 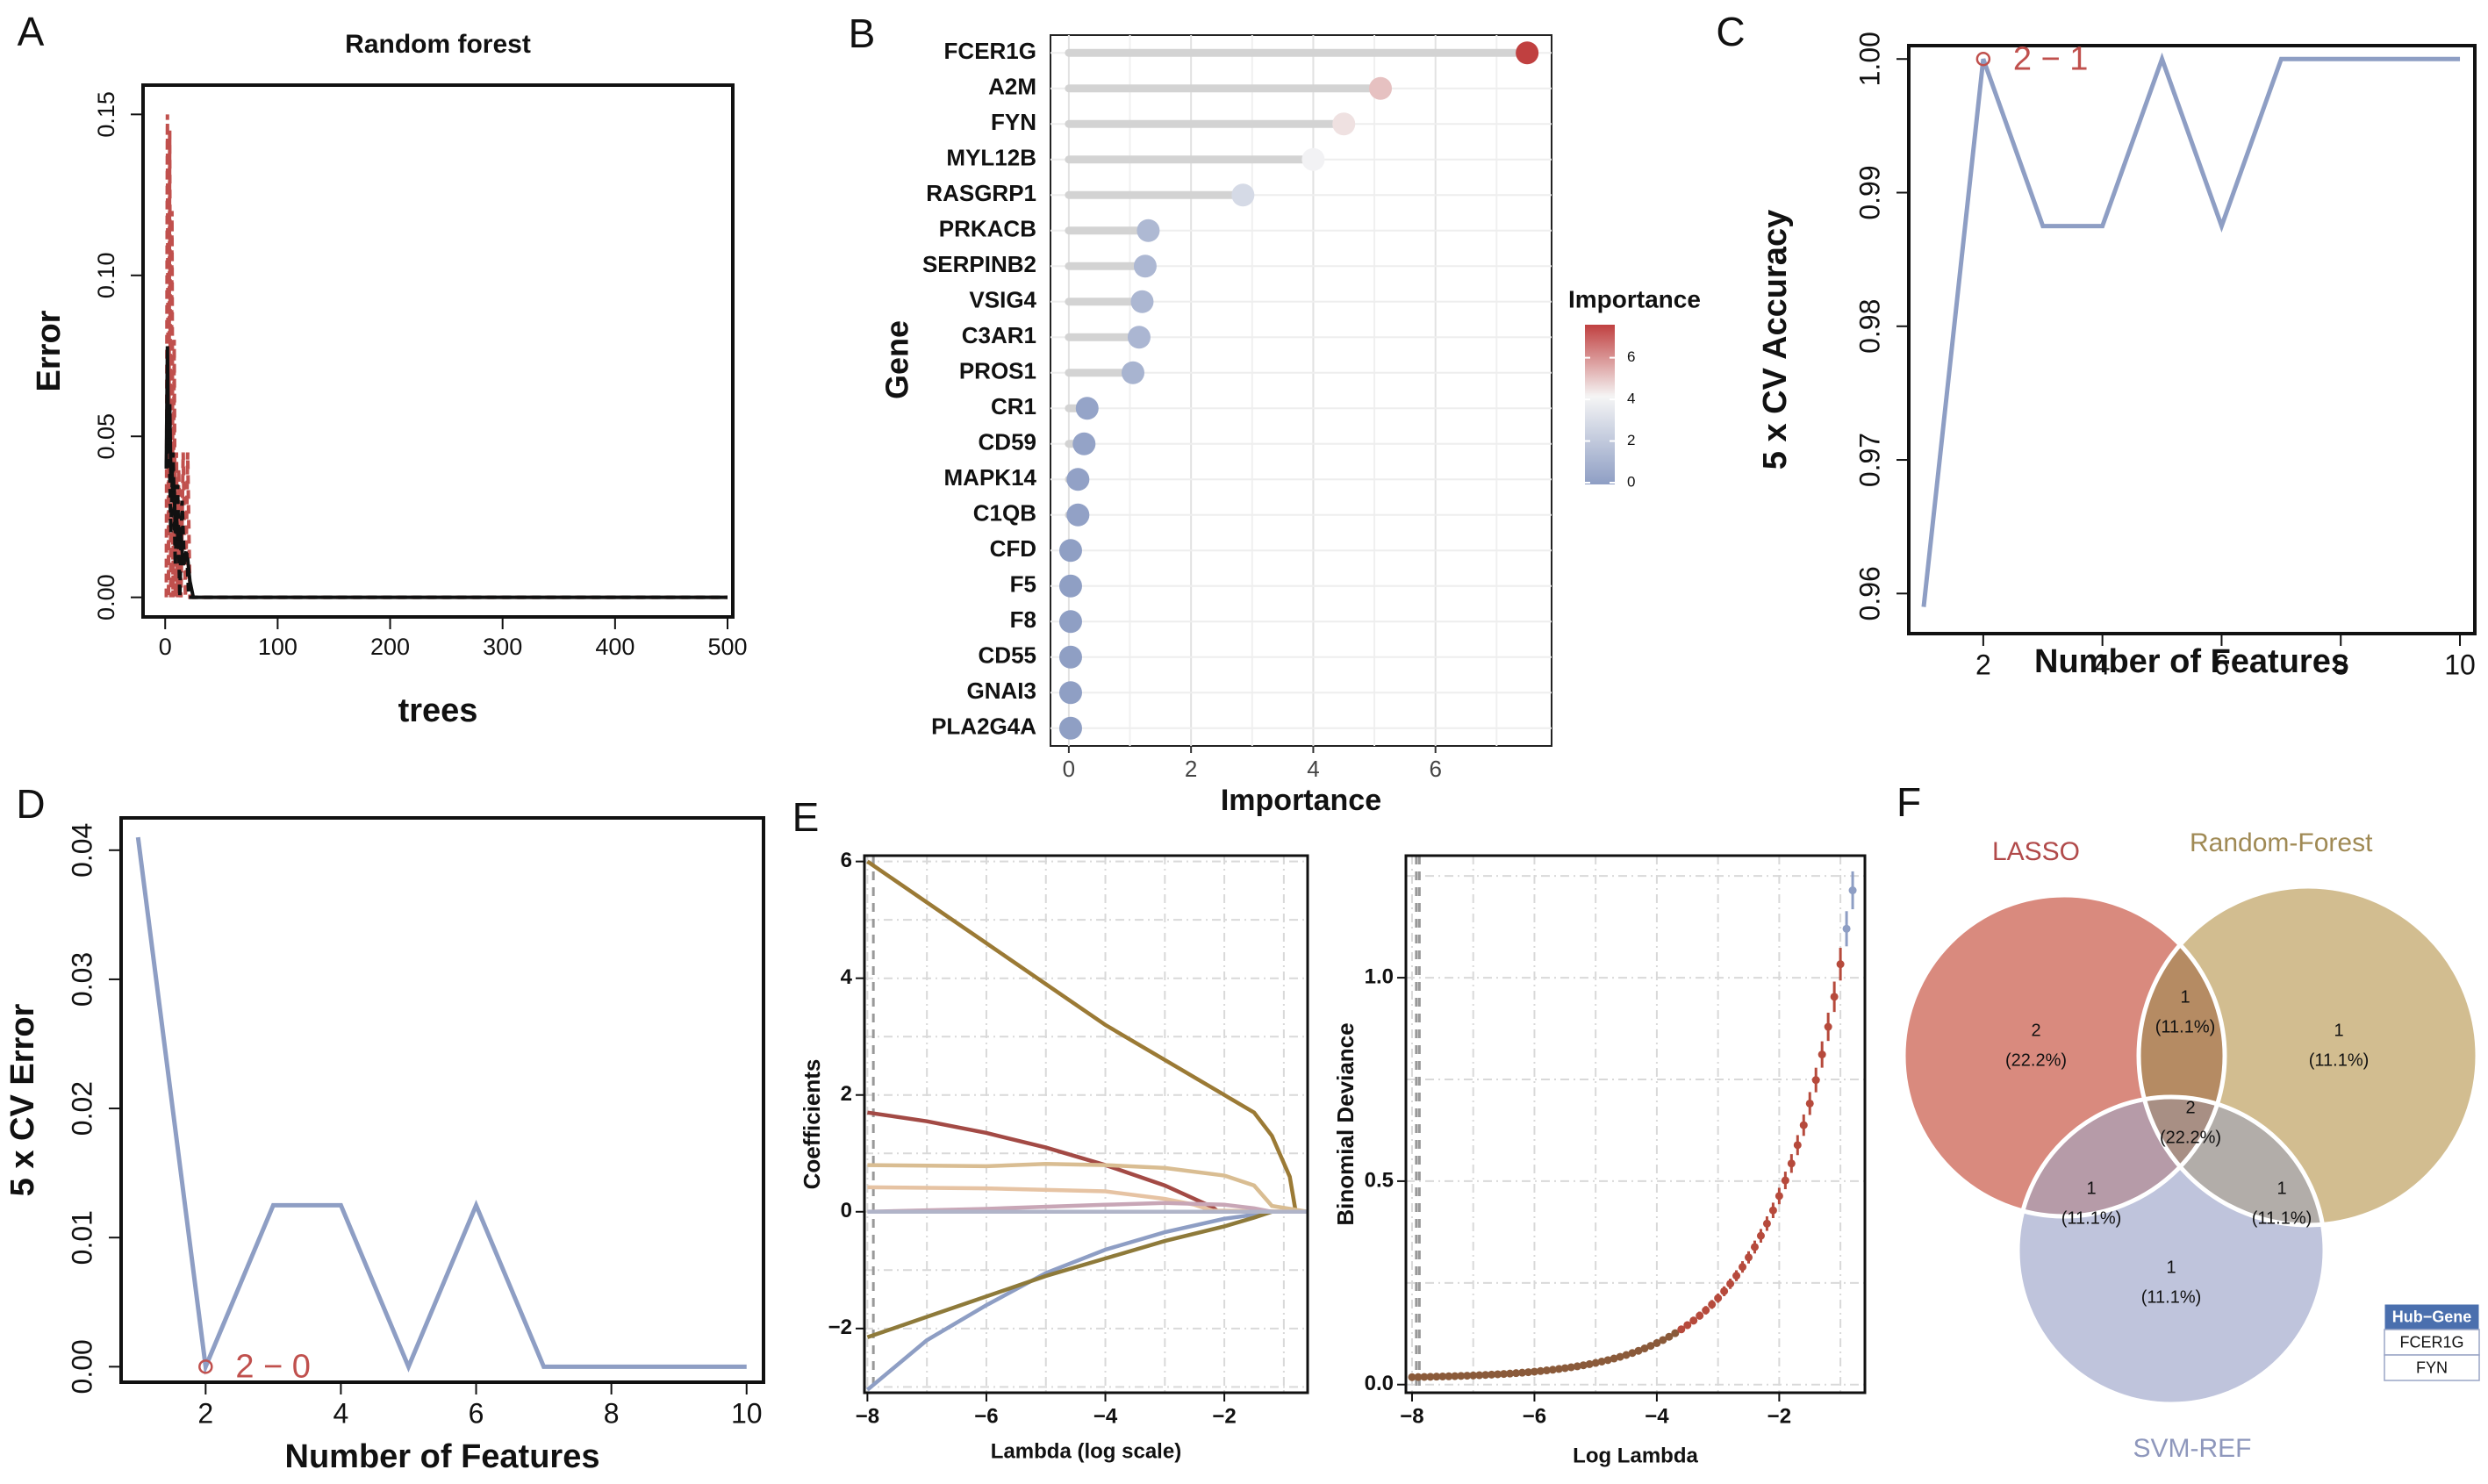 I want to click on gene-label: MAPK14, so click(x=990, y=477).